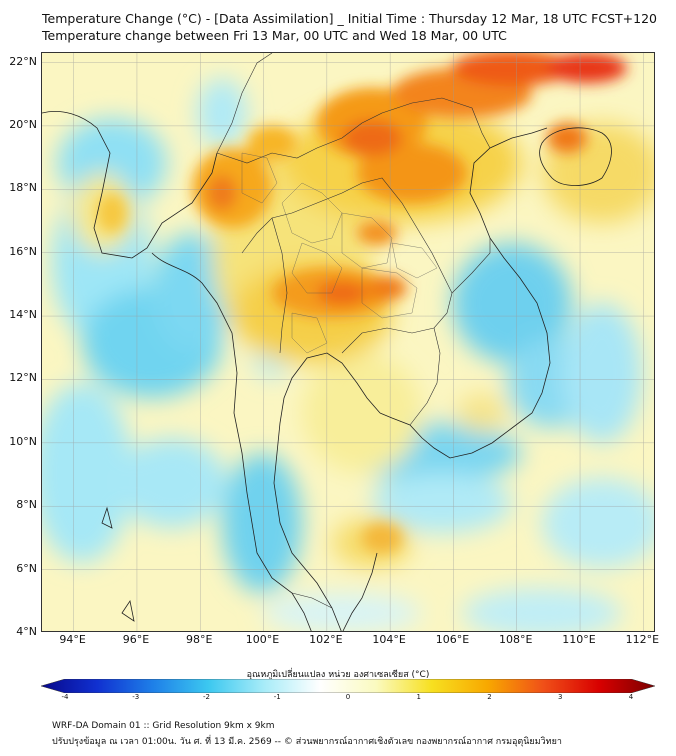 The image size is (676, 756). I want to click on longitude-label: 104°E, so click(389, 639).